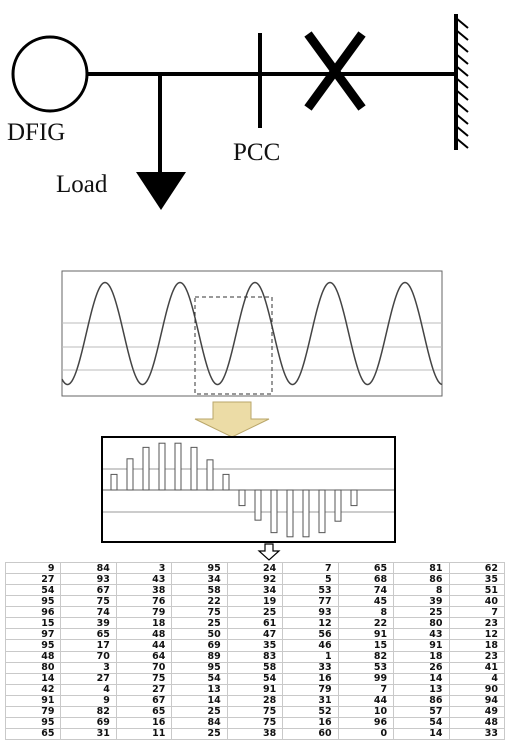  I want to click on table-row: 65 31 11 25 38 60 0 14 33, so click(254, 734).